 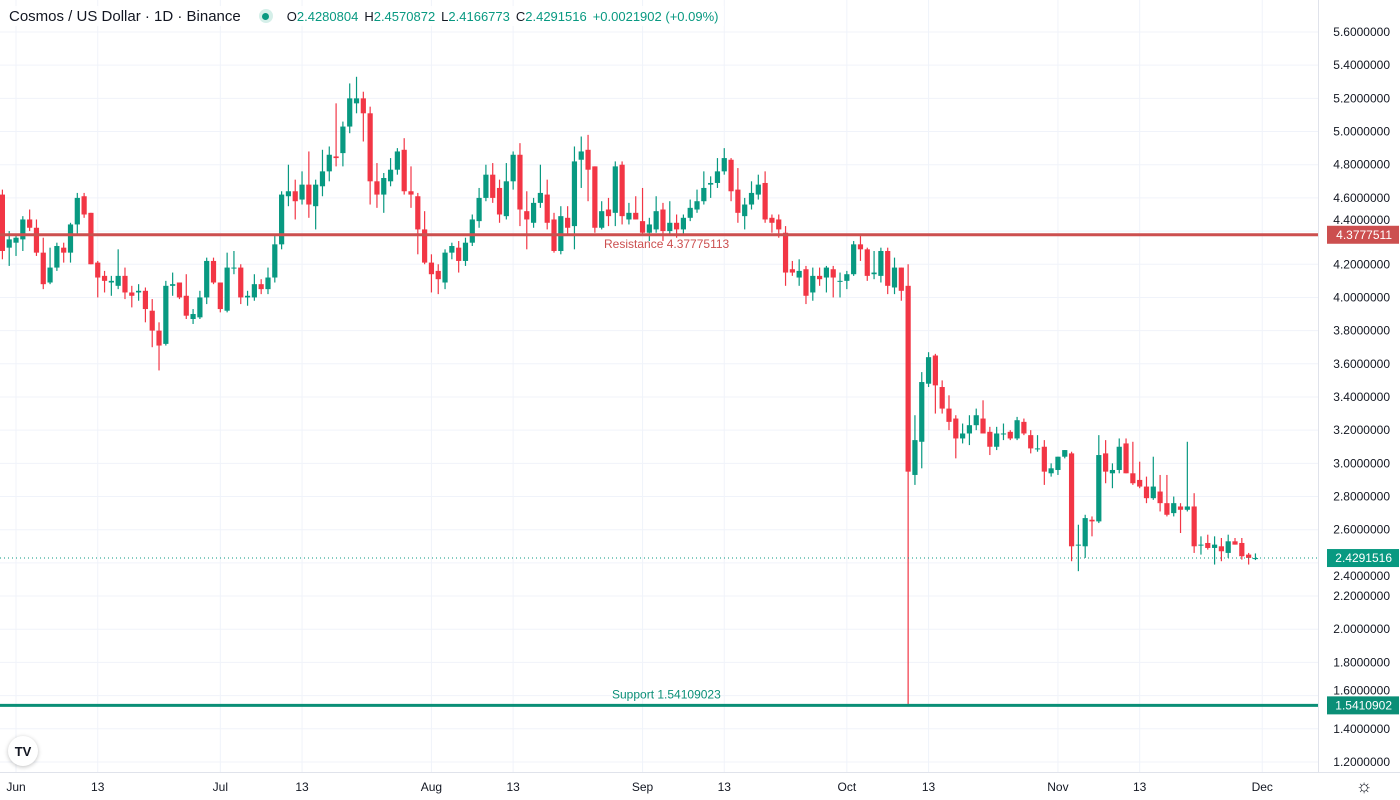 What do you see at coordinates (1361, 497) in the screenshot?
I see `price-tick-label: 2.8000000` at bounding box center [1361, 497].